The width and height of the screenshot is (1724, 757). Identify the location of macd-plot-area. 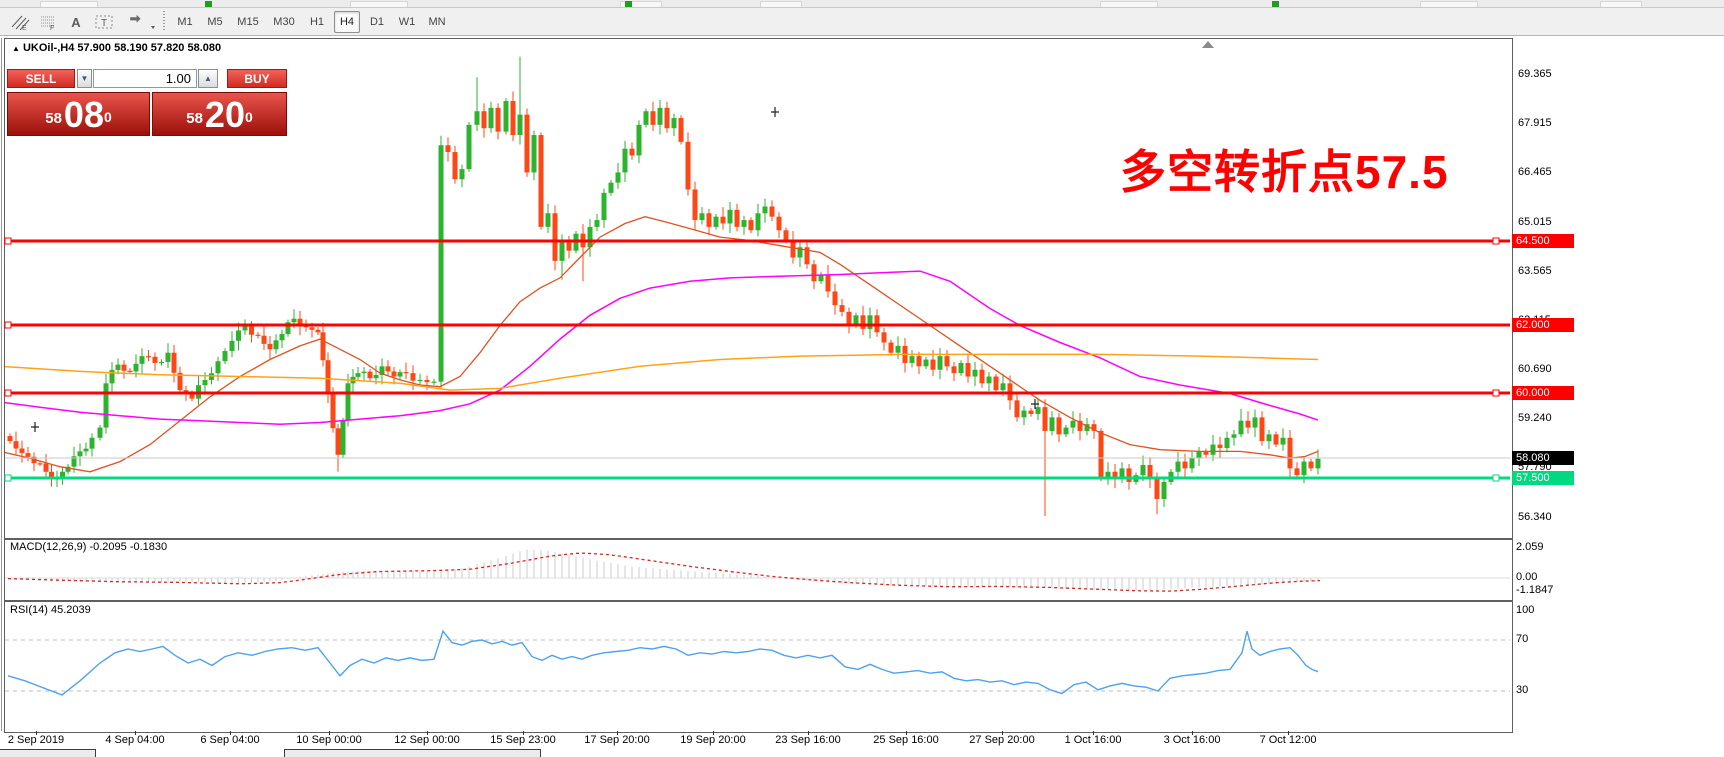
(757, 569).